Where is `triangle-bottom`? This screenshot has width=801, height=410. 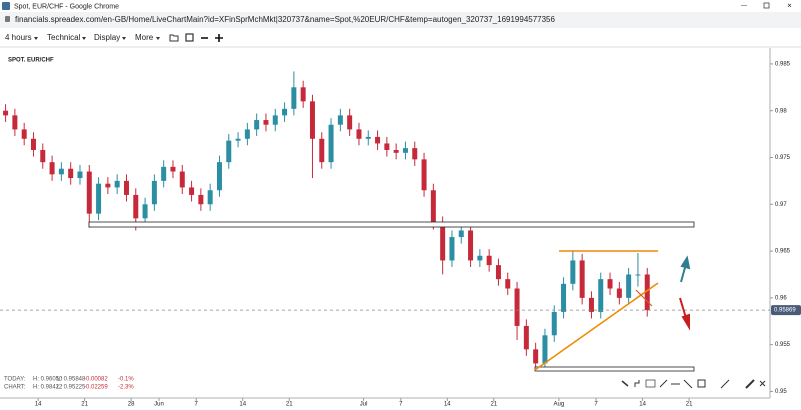
triangle-bottom is located at coordinates (596, 326).